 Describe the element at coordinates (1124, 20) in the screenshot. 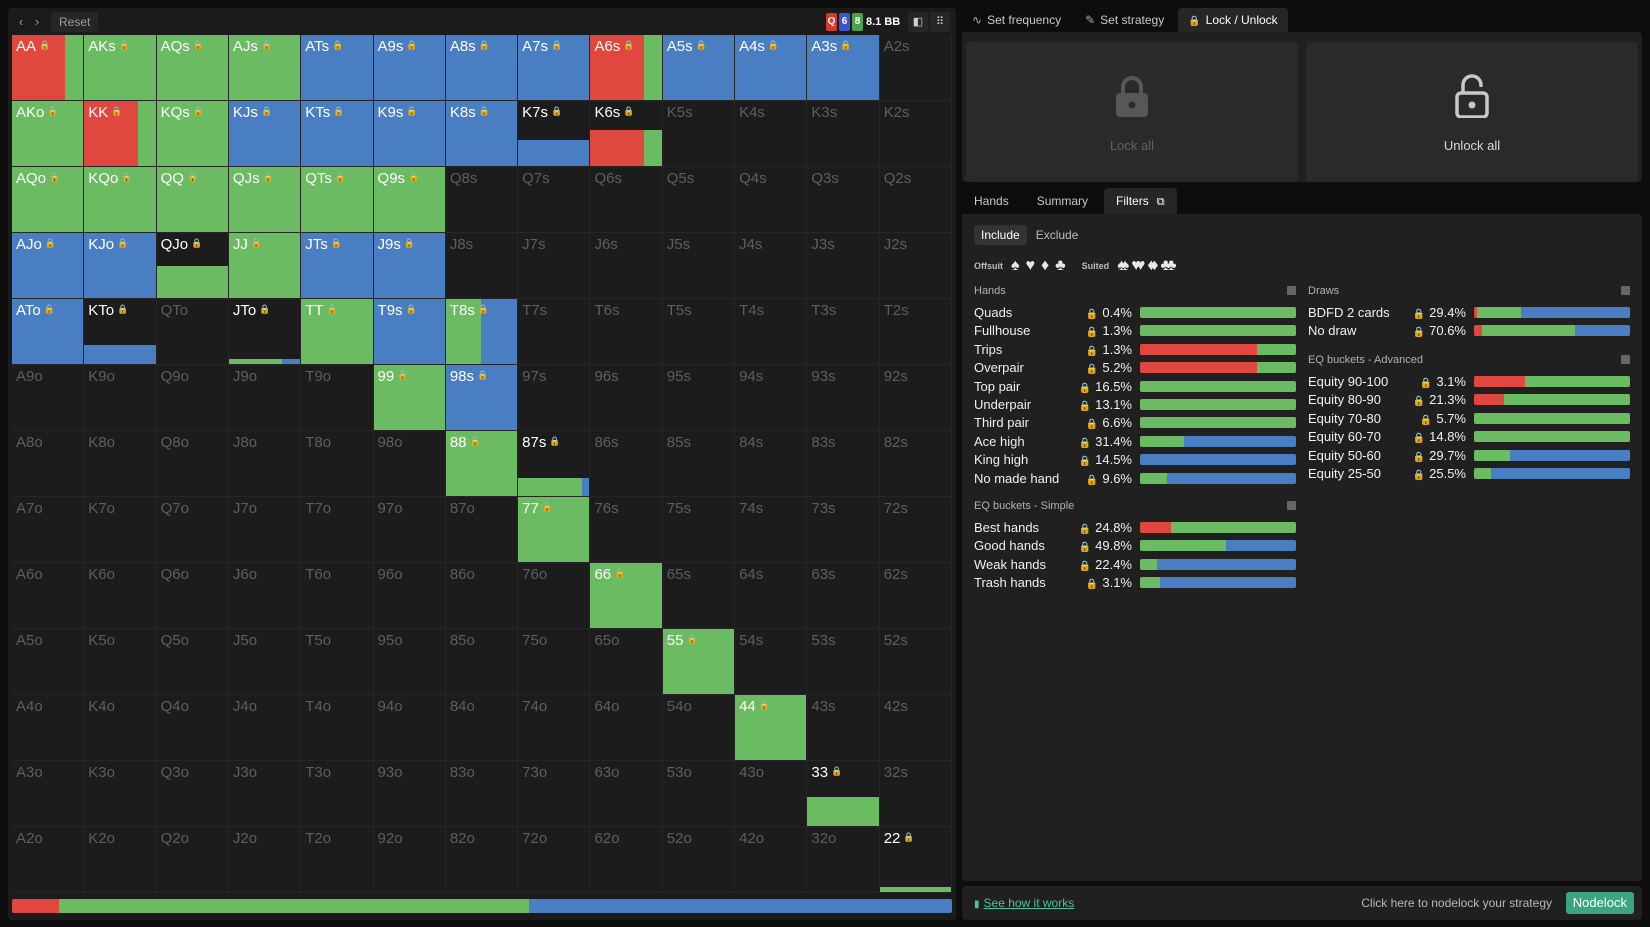

I see `mode-tab-set-strategy: ✎ Set strategy` at that location.